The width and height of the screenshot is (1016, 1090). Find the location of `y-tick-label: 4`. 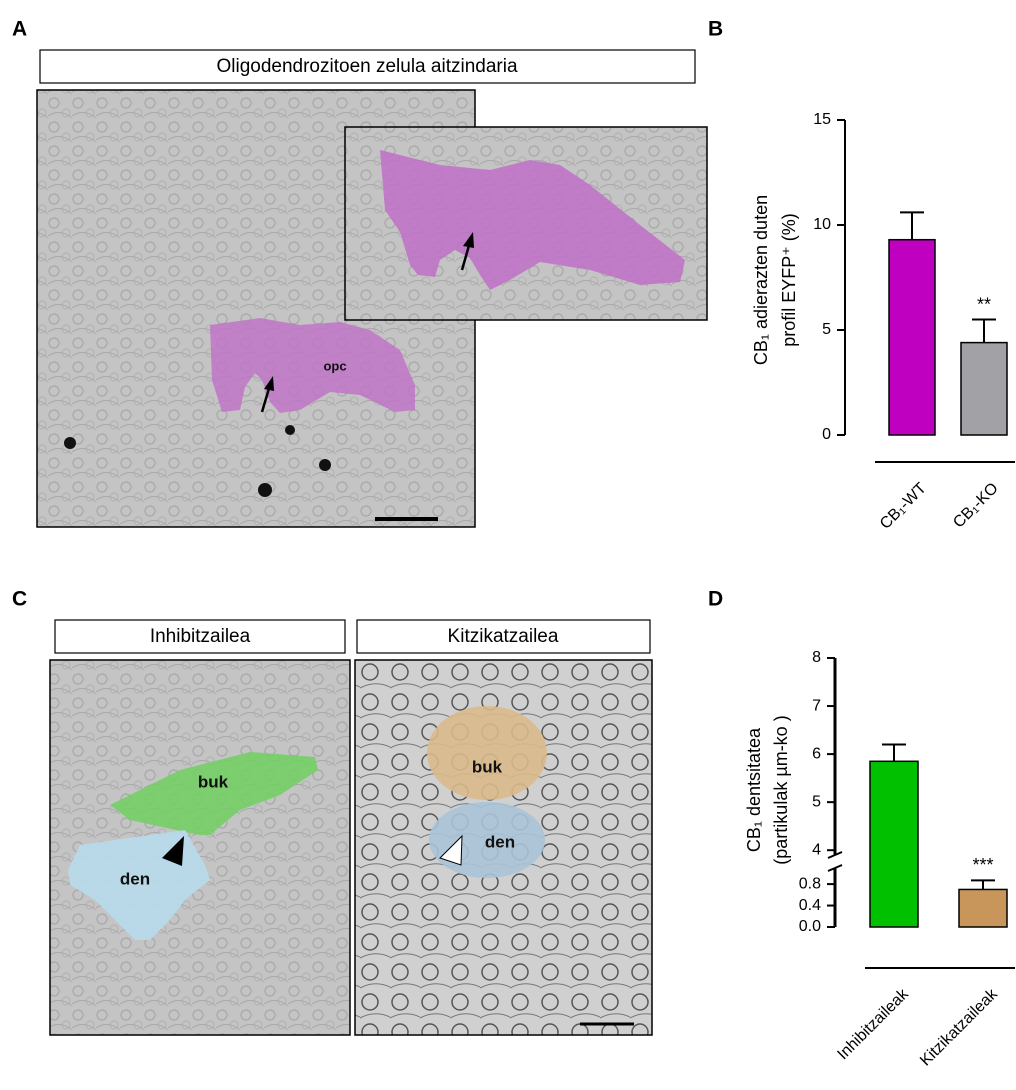

y-tick-label: 4 is located at coordinates (816, 849).